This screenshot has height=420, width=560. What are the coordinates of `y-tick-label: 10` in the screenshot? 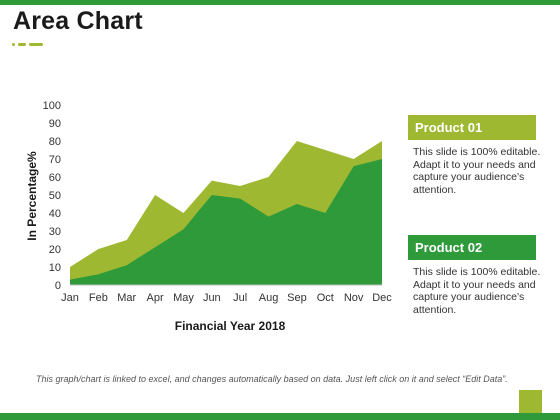 It's located at (55, 268).